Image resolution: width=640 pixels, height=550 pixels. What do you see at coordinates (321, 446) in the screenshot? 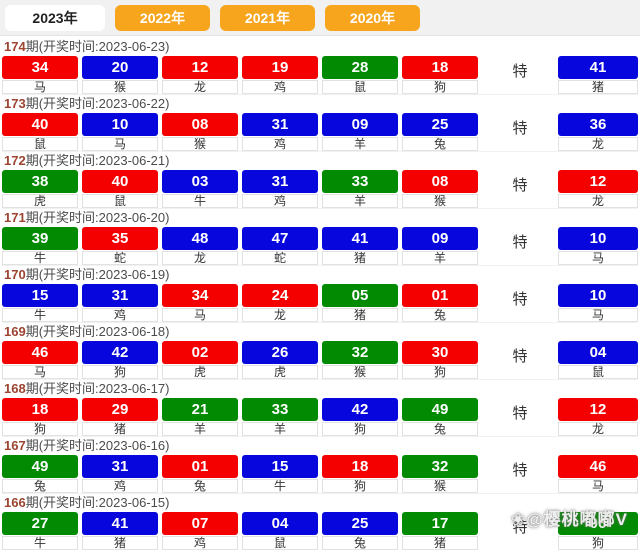
I see `draw-title: 167期(开奖时间:2023-06-16)` at bounding box center [321, 446].